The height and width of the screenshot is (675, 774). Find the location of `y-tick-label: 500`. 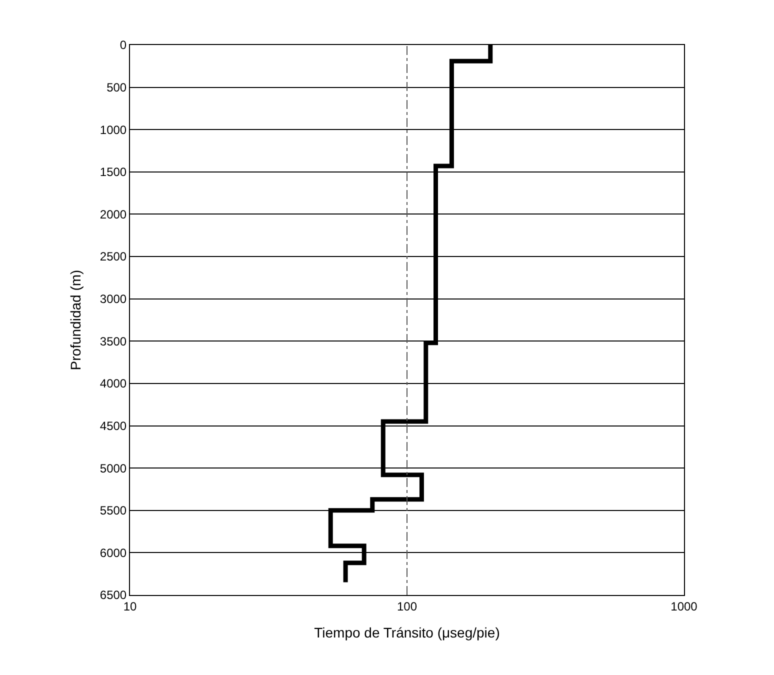

y-tick-label: 500 is located at coordinates (116, 87).